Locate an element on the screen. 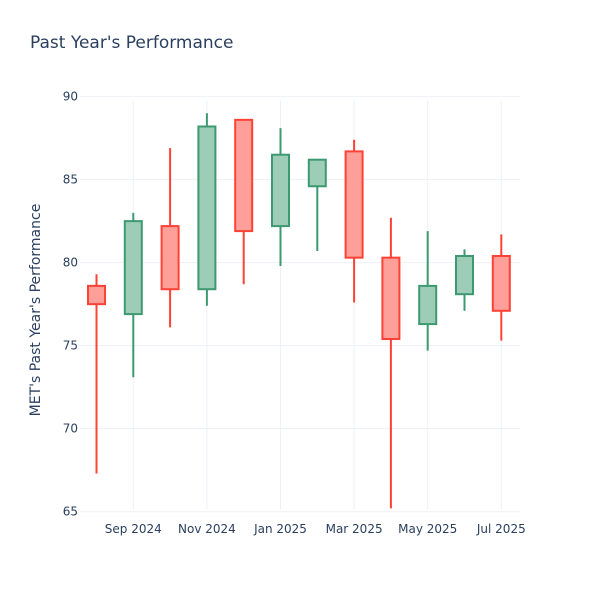 Image resolution: width=600 pixels, height=600 pixels. x-tick-label: Mar 2025 is located at coordinates (354, 529).